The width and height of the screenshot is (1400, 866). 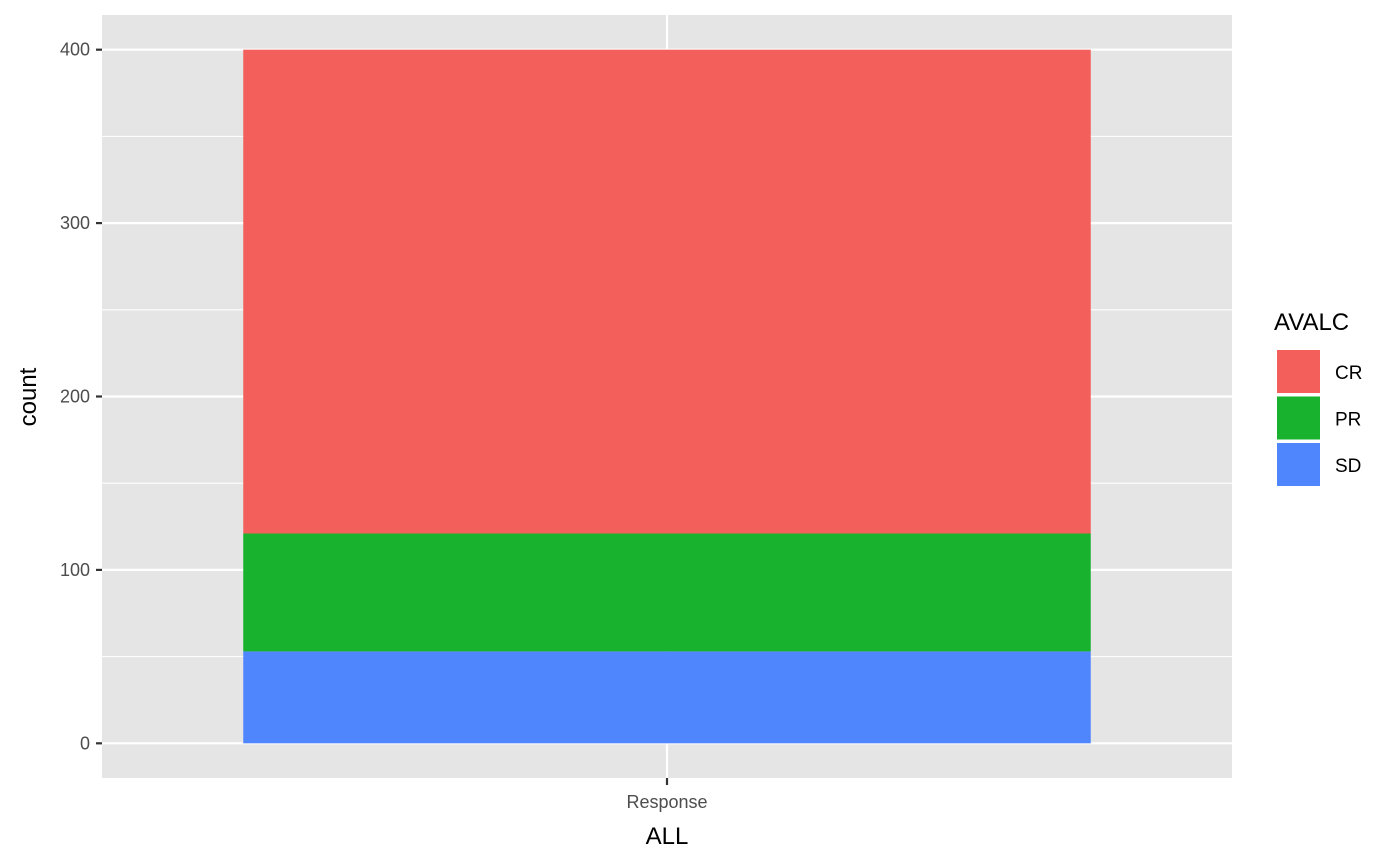 I want to click on legend-label-sd: SD, so click(x=1348, y=466).